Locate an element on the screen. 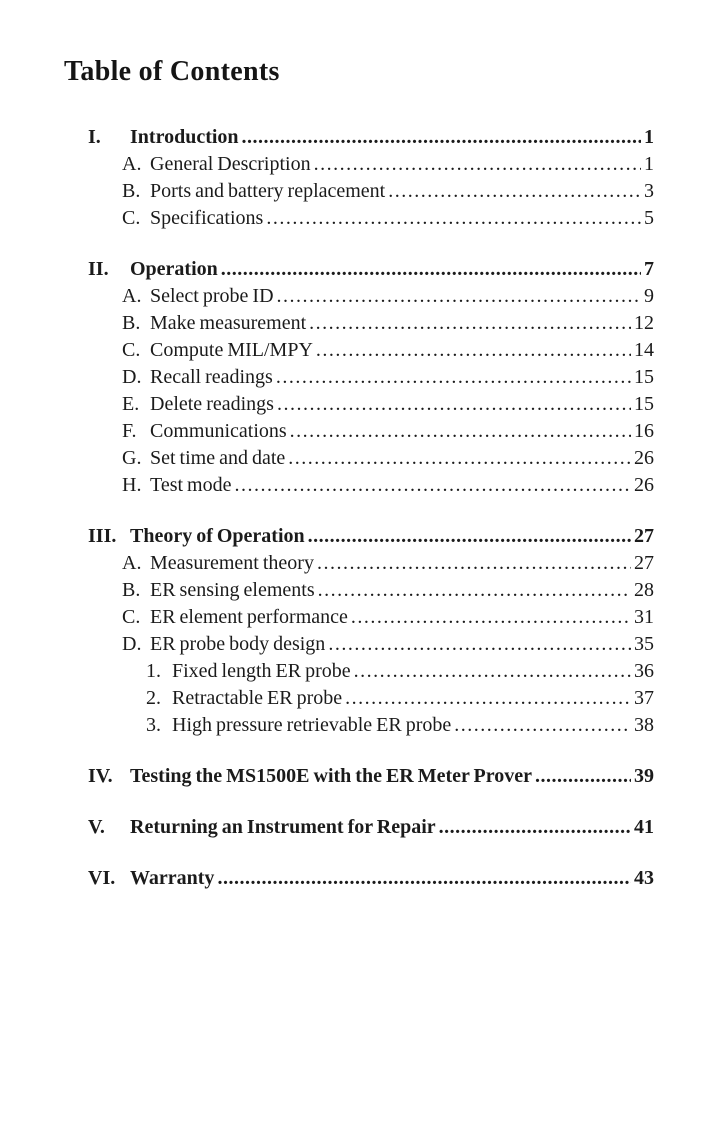 Image resolution: width=725 pixels, height=1122 pixels. toc-entry-label: 2. is located at coordinates (153, 698).